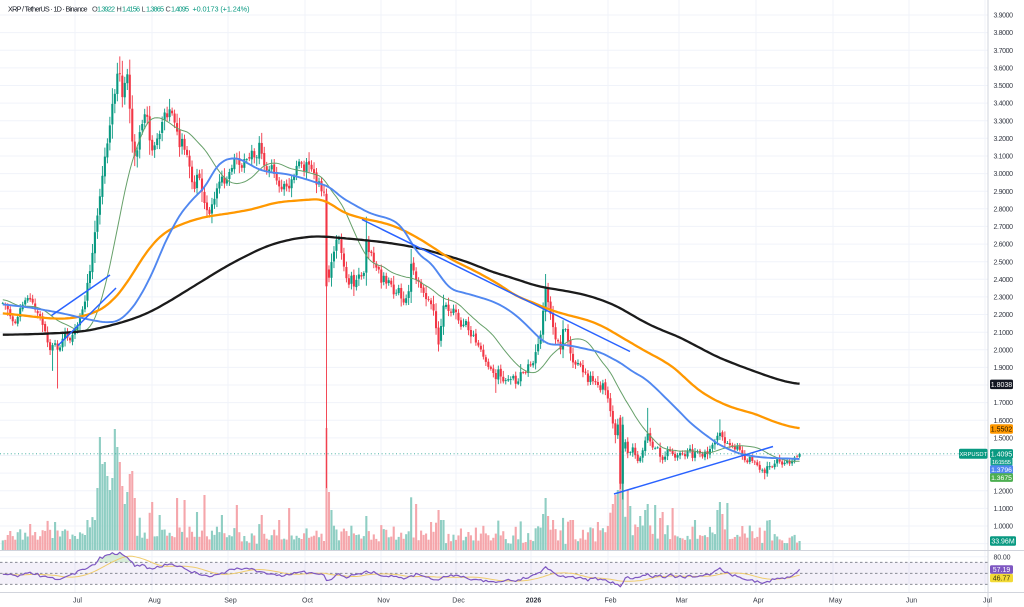 This screenshot has width=1024, height=607. What do you see at coordinates (1003, 542) in the screenshot?
I see `svg-text: 33.96M` at bounding box center [1003, 542].